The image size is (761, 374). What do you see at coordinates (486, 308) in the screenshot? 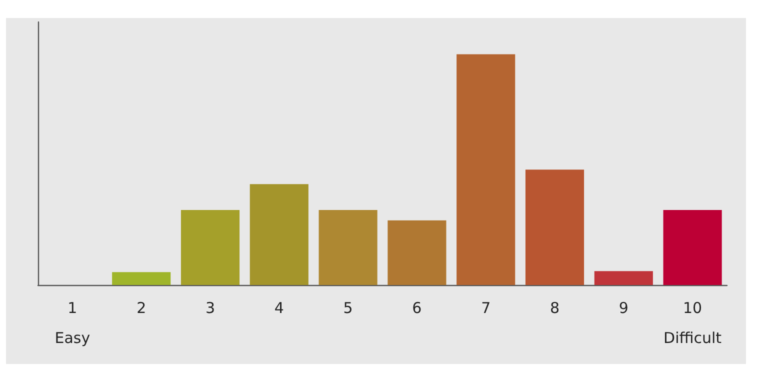
I see `x-tick-label: 7` at bounding box center [486, 308].